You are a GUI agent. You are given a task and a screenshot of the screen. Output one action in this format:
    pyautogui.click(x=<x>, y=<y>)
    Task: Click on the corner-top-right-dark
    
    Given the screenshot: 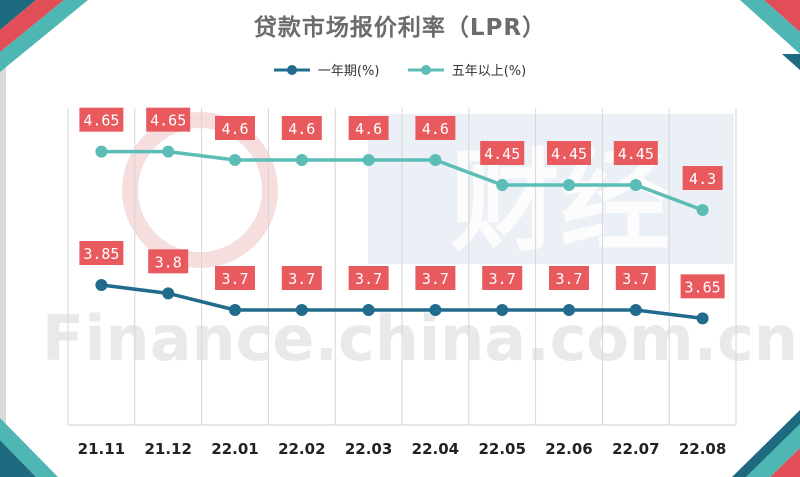 What is the action you would take?
    pyautogui.click(x=791, y=62)
    